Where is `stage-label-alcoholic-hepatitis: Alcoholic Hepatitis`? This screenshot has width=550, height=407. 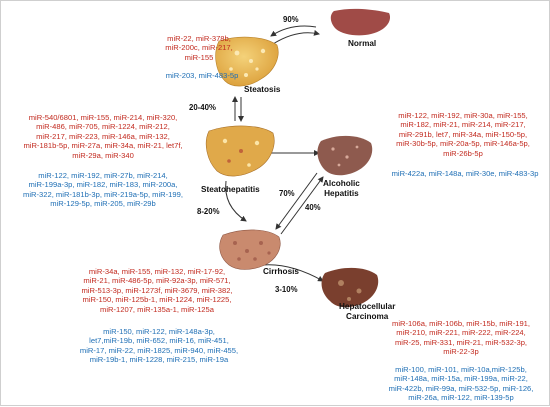 stage-label-alcoholic-hepatitis: Alcoholic Hepatitis is located at coordinates (341, 188).